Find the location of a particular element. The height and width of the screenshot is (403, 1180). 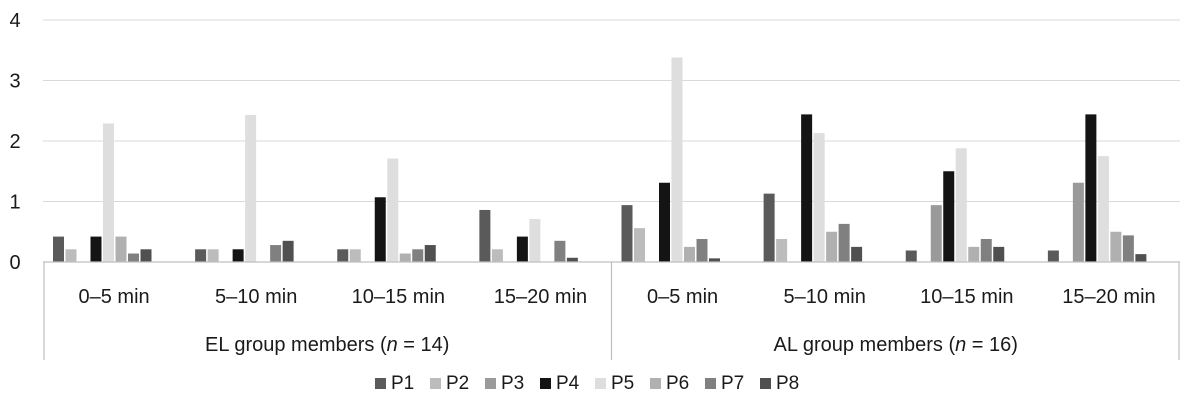

y-tick-label: 3 is located at coordinates (14, 82).